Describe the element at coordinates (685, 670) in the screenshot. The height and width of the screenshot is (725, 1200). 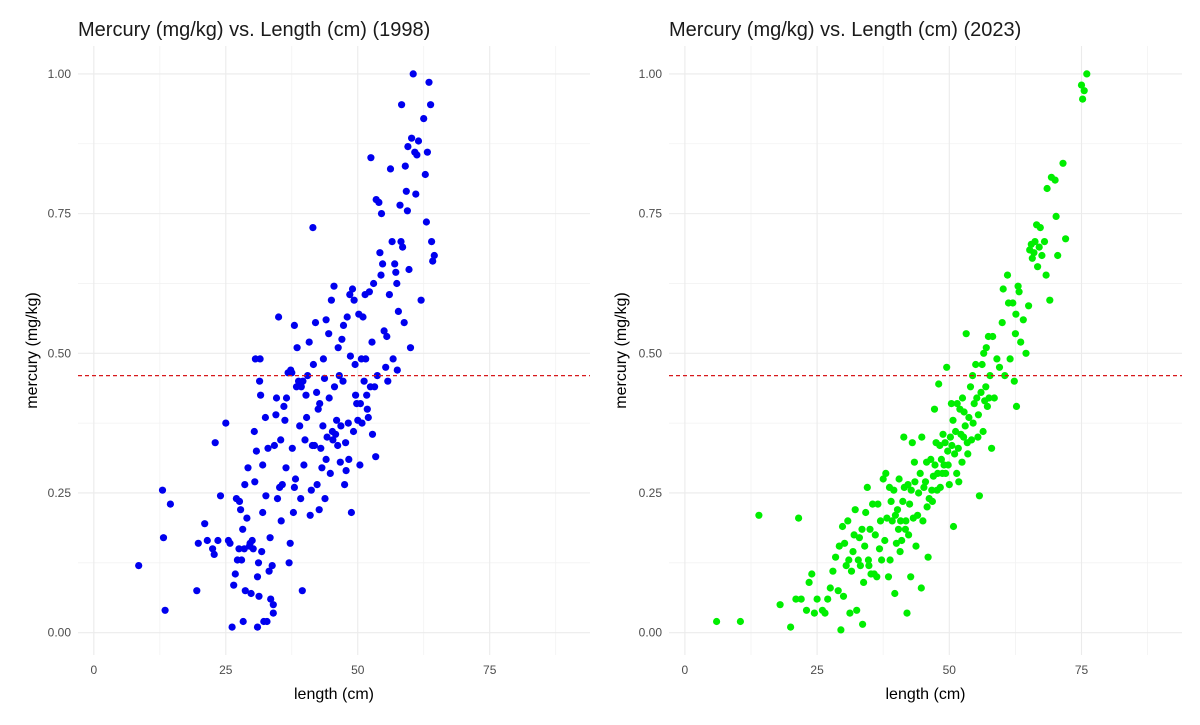
I see `x-tick-label: 0` at that location.